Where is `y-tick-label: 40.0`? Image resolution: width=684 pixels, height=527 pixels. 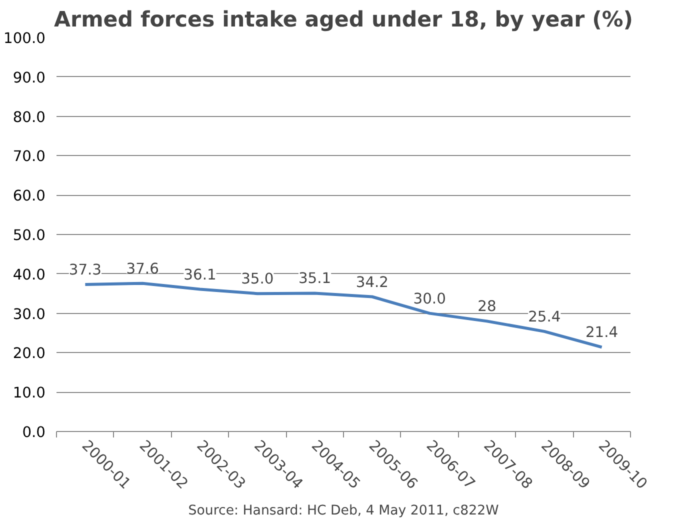 y-tick-label: 40.0 is located at coordinates (29, 275).